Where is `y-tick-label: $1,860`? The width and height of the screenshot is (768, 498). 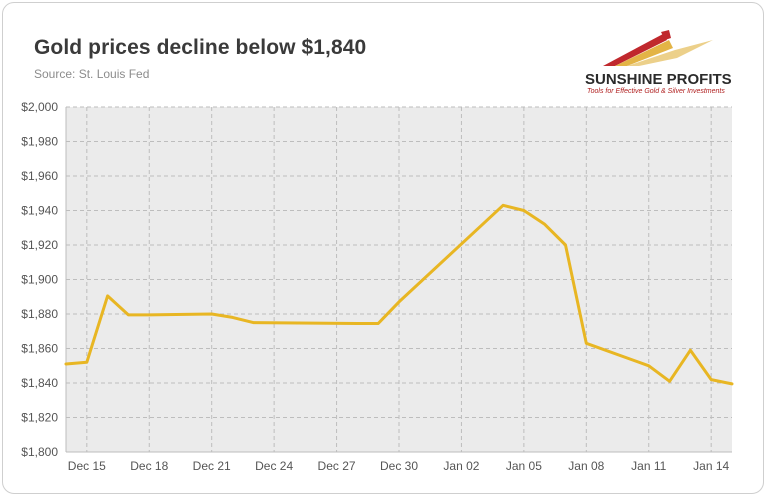 y-tick-label: $1,860 is located at coordinates (39, 349).